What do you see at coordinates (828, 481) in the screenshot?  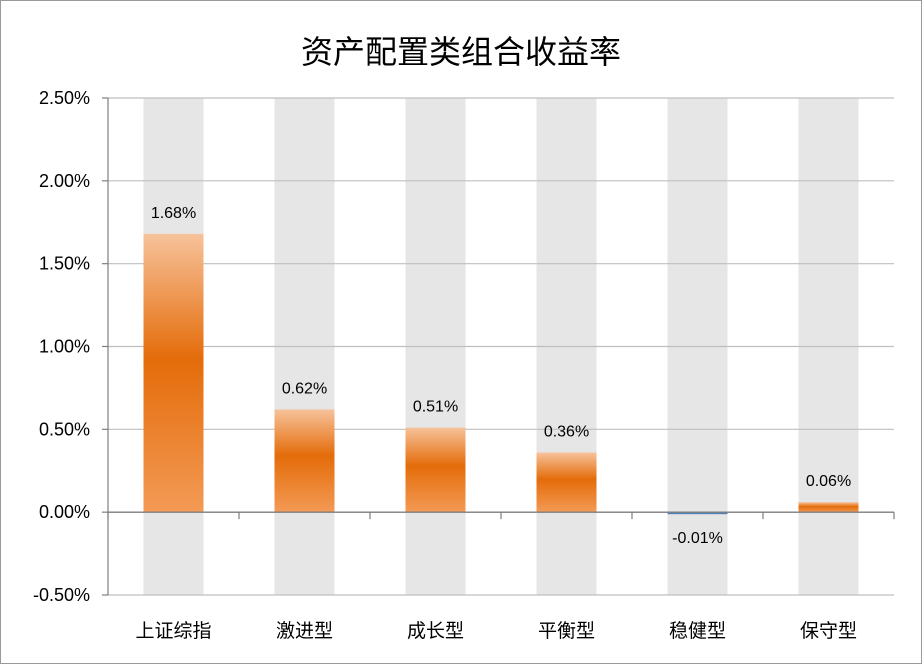 I see `data-label: 0.06%` at bounding box center [828, 481].